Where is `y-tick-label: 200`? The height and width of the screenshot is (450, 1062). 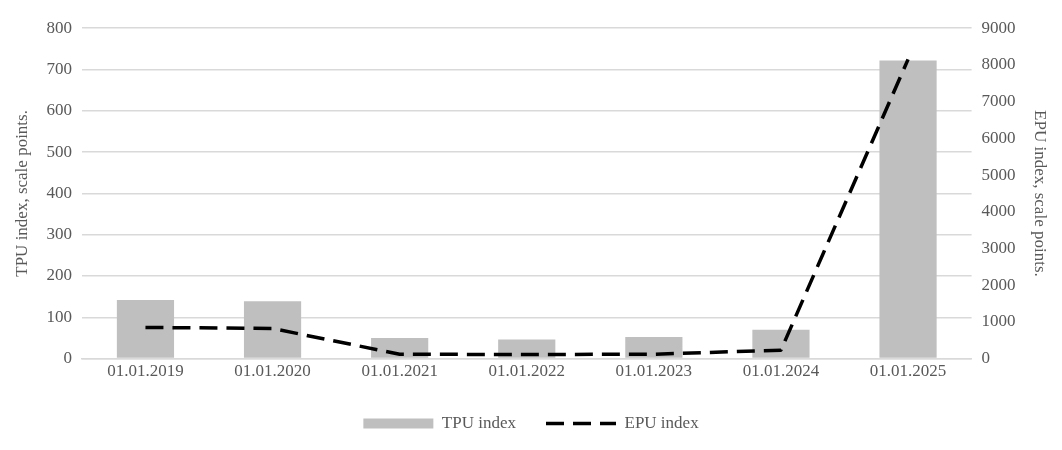
y-tick-label: 200 is located at coordinates (59, 275).